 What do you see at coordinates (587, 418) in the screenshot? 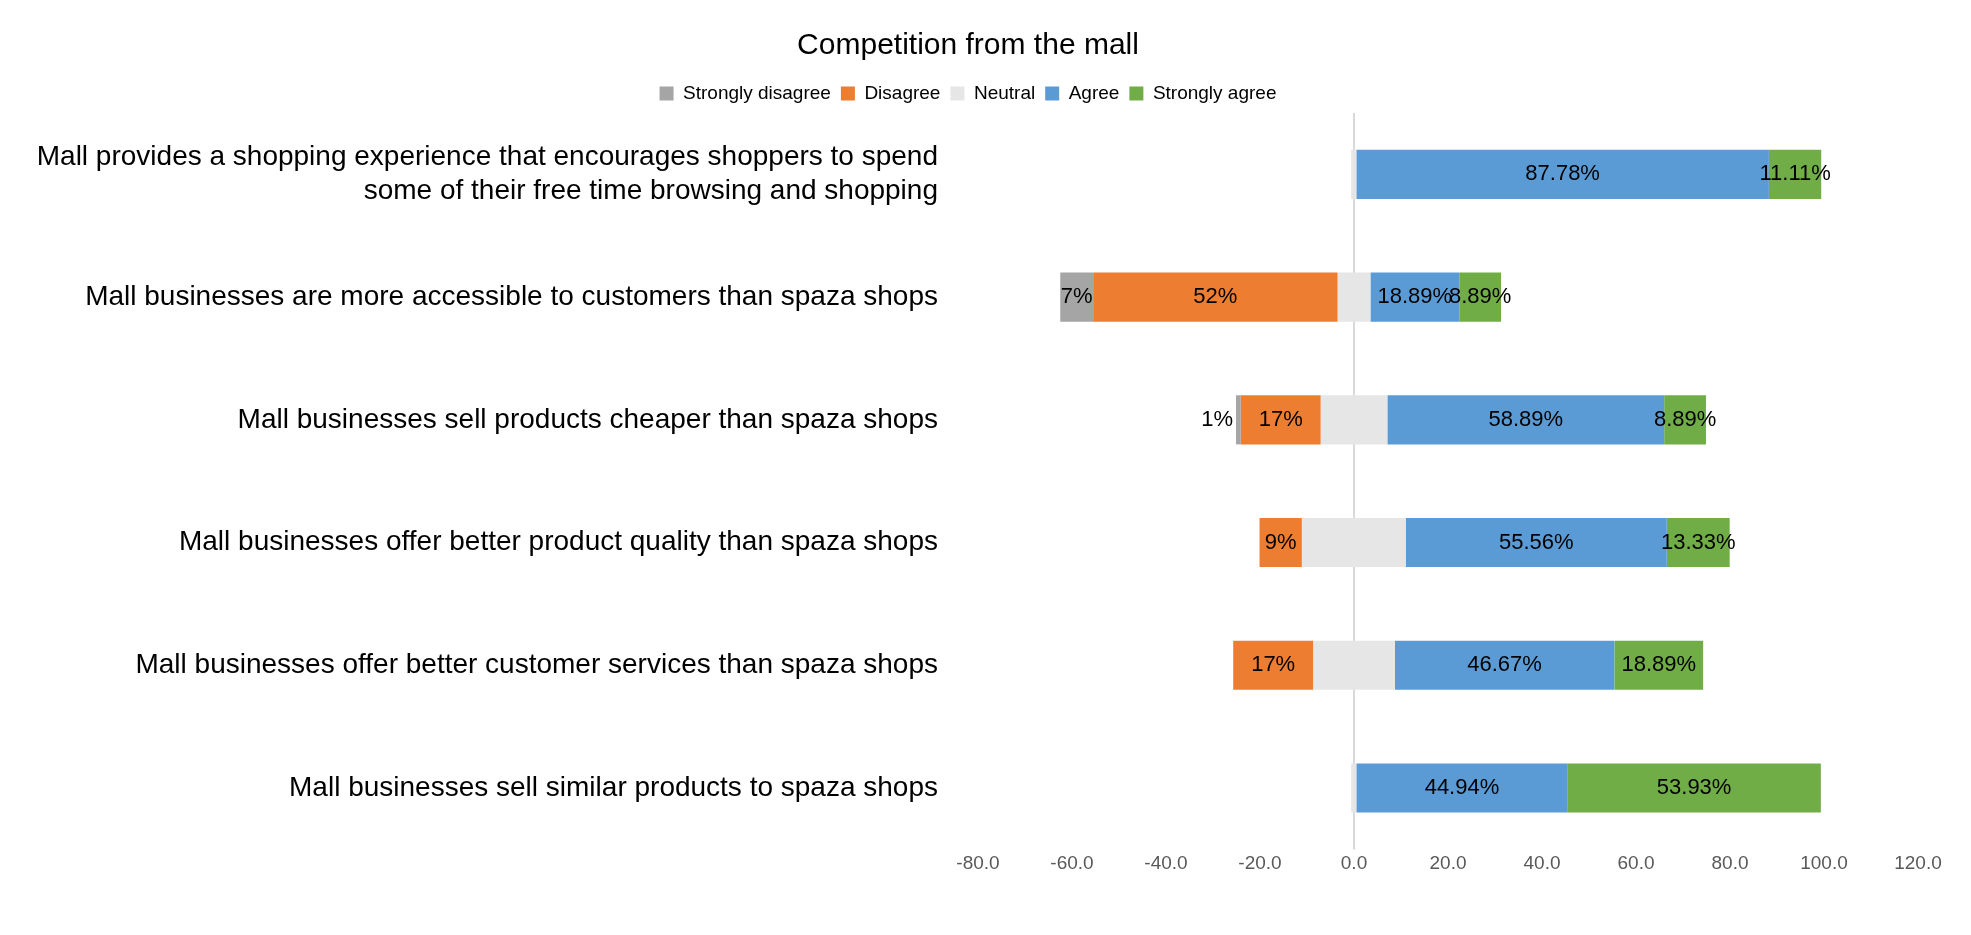
I see `y-tick-label: Mall businesses sell products cheaper than spaza shops` at bounding box center [587, 418].